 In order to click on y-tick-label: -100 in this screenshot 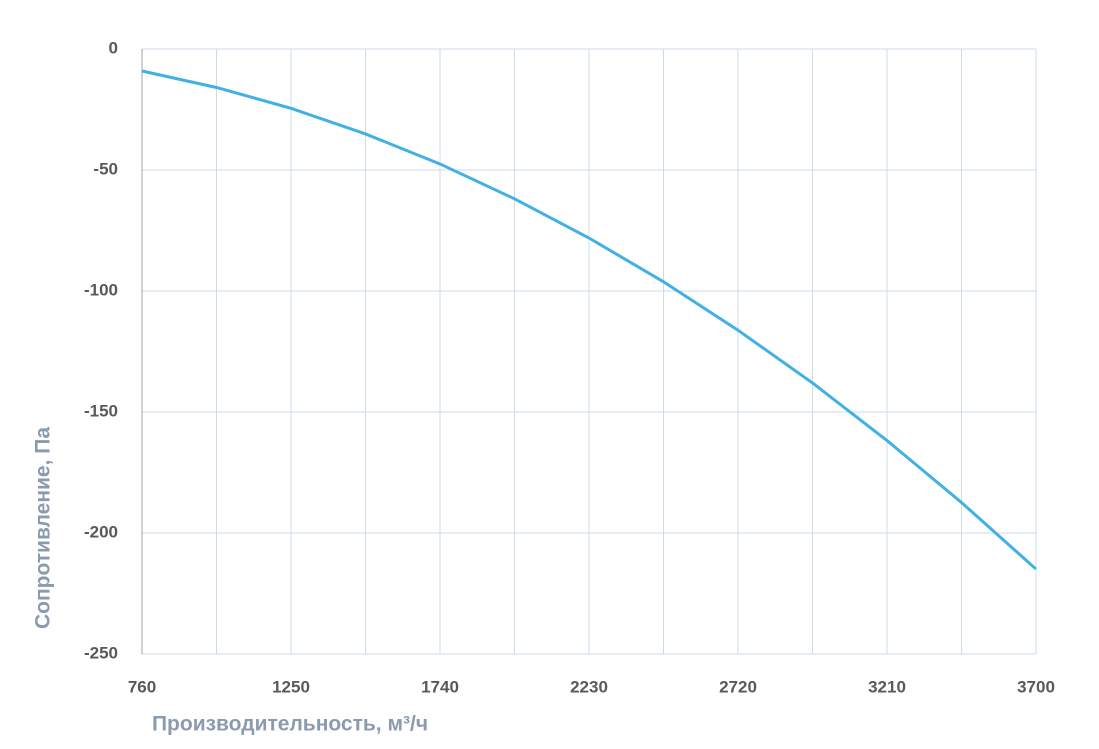, I will do `click(101, 289)`.